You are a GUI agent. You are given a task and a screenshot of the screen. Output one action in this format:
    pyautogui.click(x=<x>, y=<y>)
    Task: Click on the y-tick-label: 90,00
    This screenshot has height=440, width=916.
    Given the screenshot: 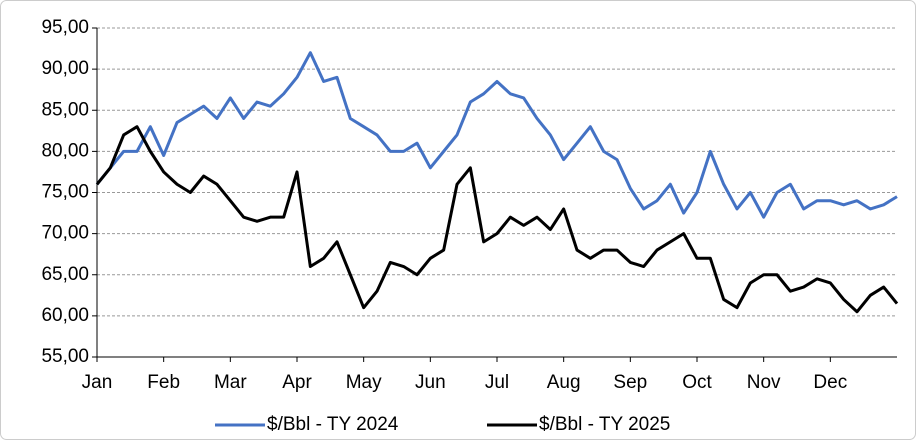 What is the action you would take?
    pyautogui.click(x=65, y=68)
    